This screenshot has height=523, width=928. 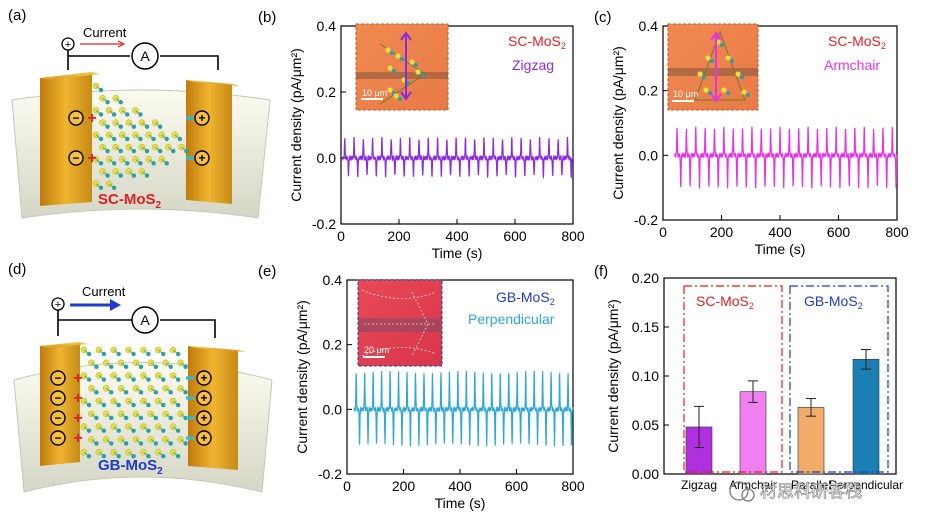 I want to click on sc-mos2-label: SC-MoS2, so click(x=130, y=201).